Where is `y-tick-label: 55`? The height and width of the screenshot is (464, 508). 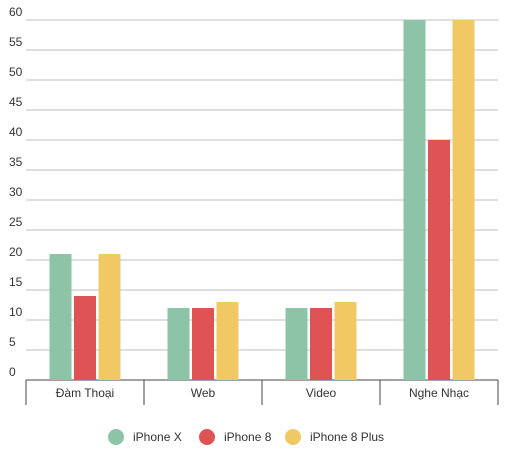 y-tick-label: 55 is located at coordinates (16, 42).